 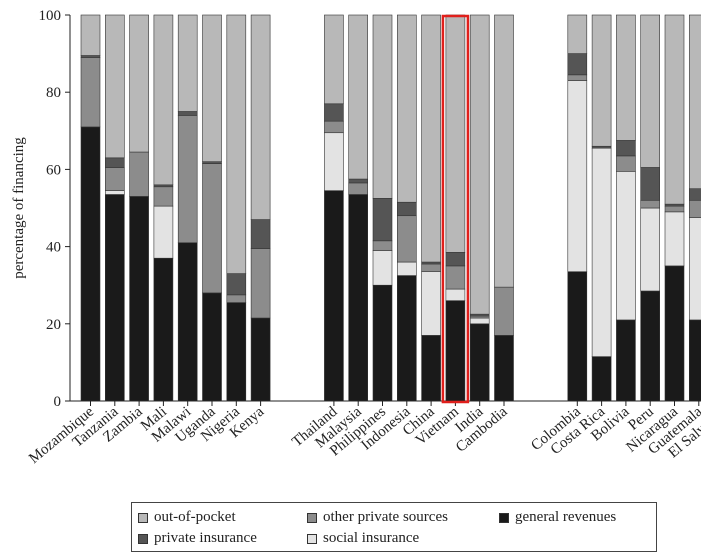 I want to click on bar-segment-uganda-out-of-pocket, so click(x=212, y=88).